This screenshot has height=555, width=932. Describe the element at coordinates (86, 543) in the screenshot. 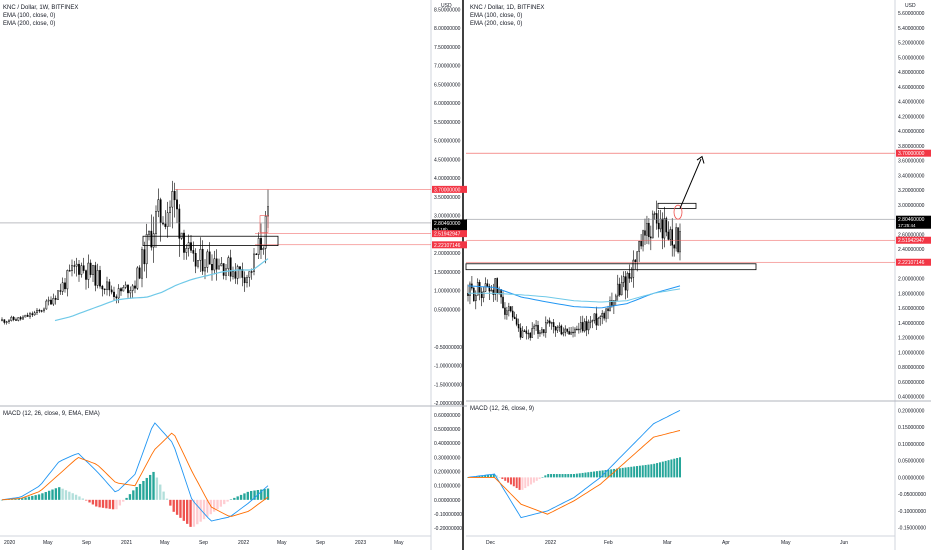

I see `left-time-label: Sep` at that location.